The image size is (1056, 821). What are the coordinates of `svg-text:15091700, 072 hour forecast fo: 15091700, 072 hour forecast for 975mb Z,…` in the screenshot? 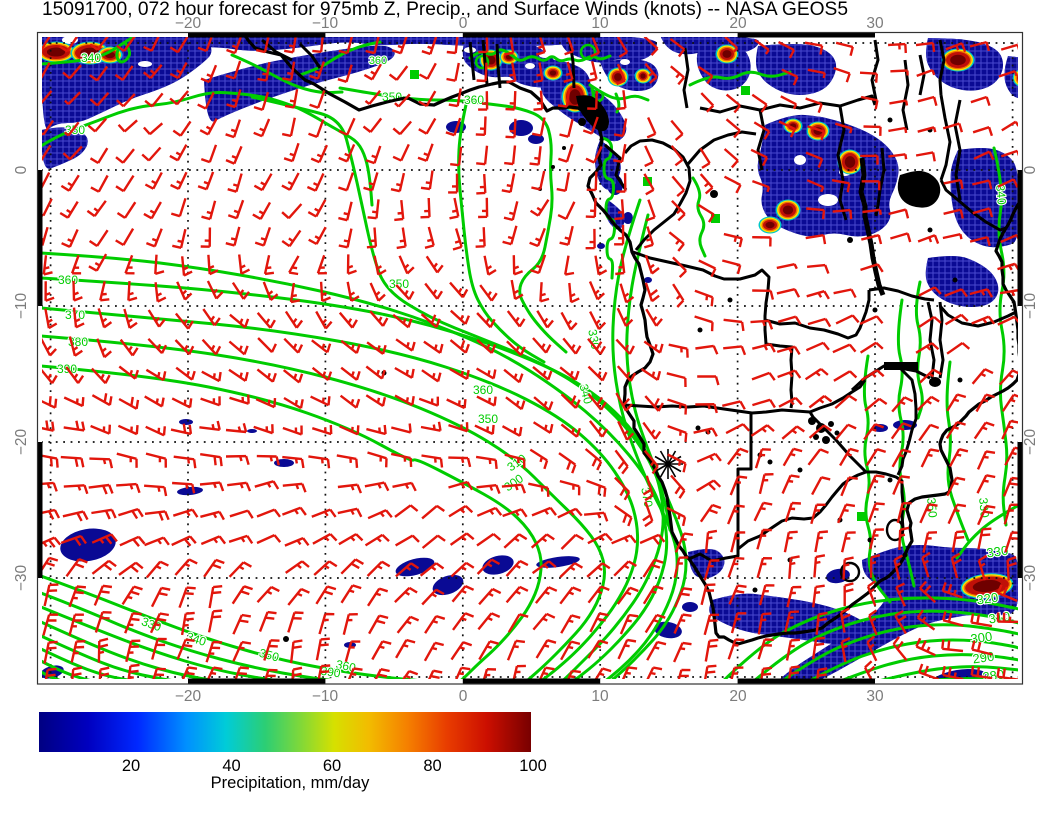 It's located at (445, 10).